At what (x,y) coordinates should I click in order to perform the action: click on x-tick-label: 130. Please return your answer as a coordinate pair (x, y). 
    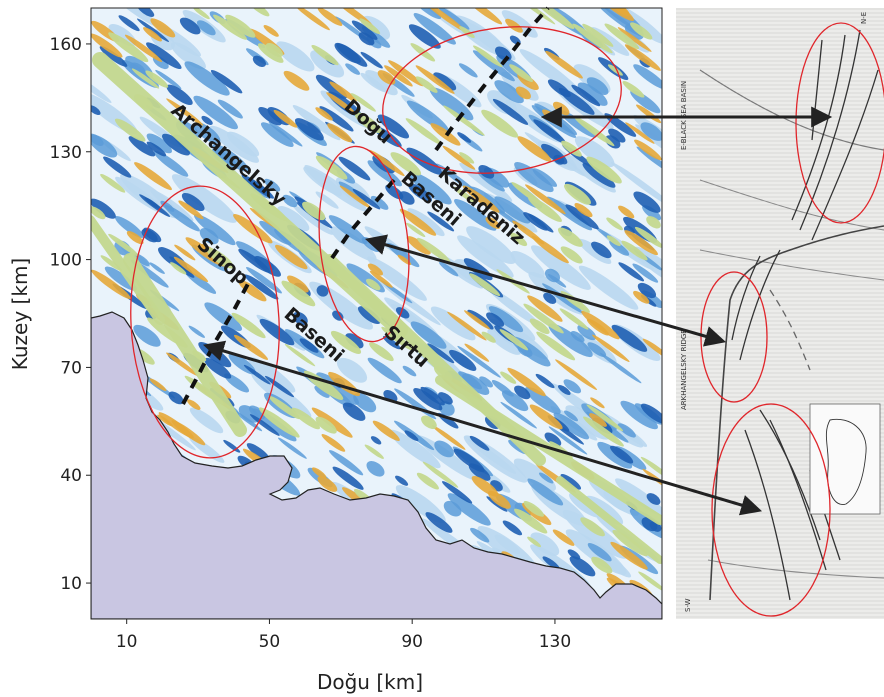
    Looking at the image, I should click on (555, 642).